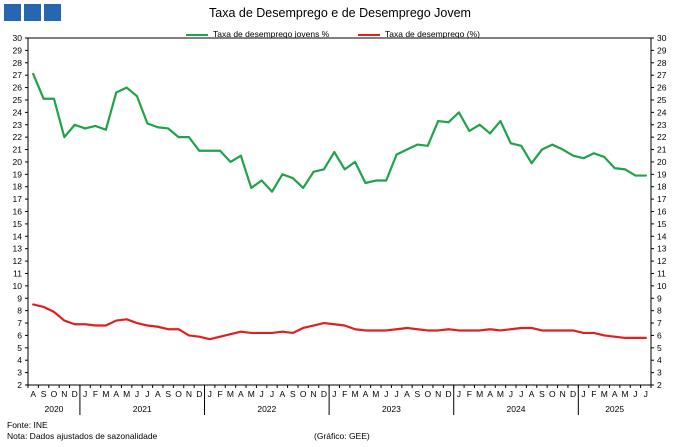 The image size is (680, 447). I want to click on x-year-label: 2023, so click(391, 409).